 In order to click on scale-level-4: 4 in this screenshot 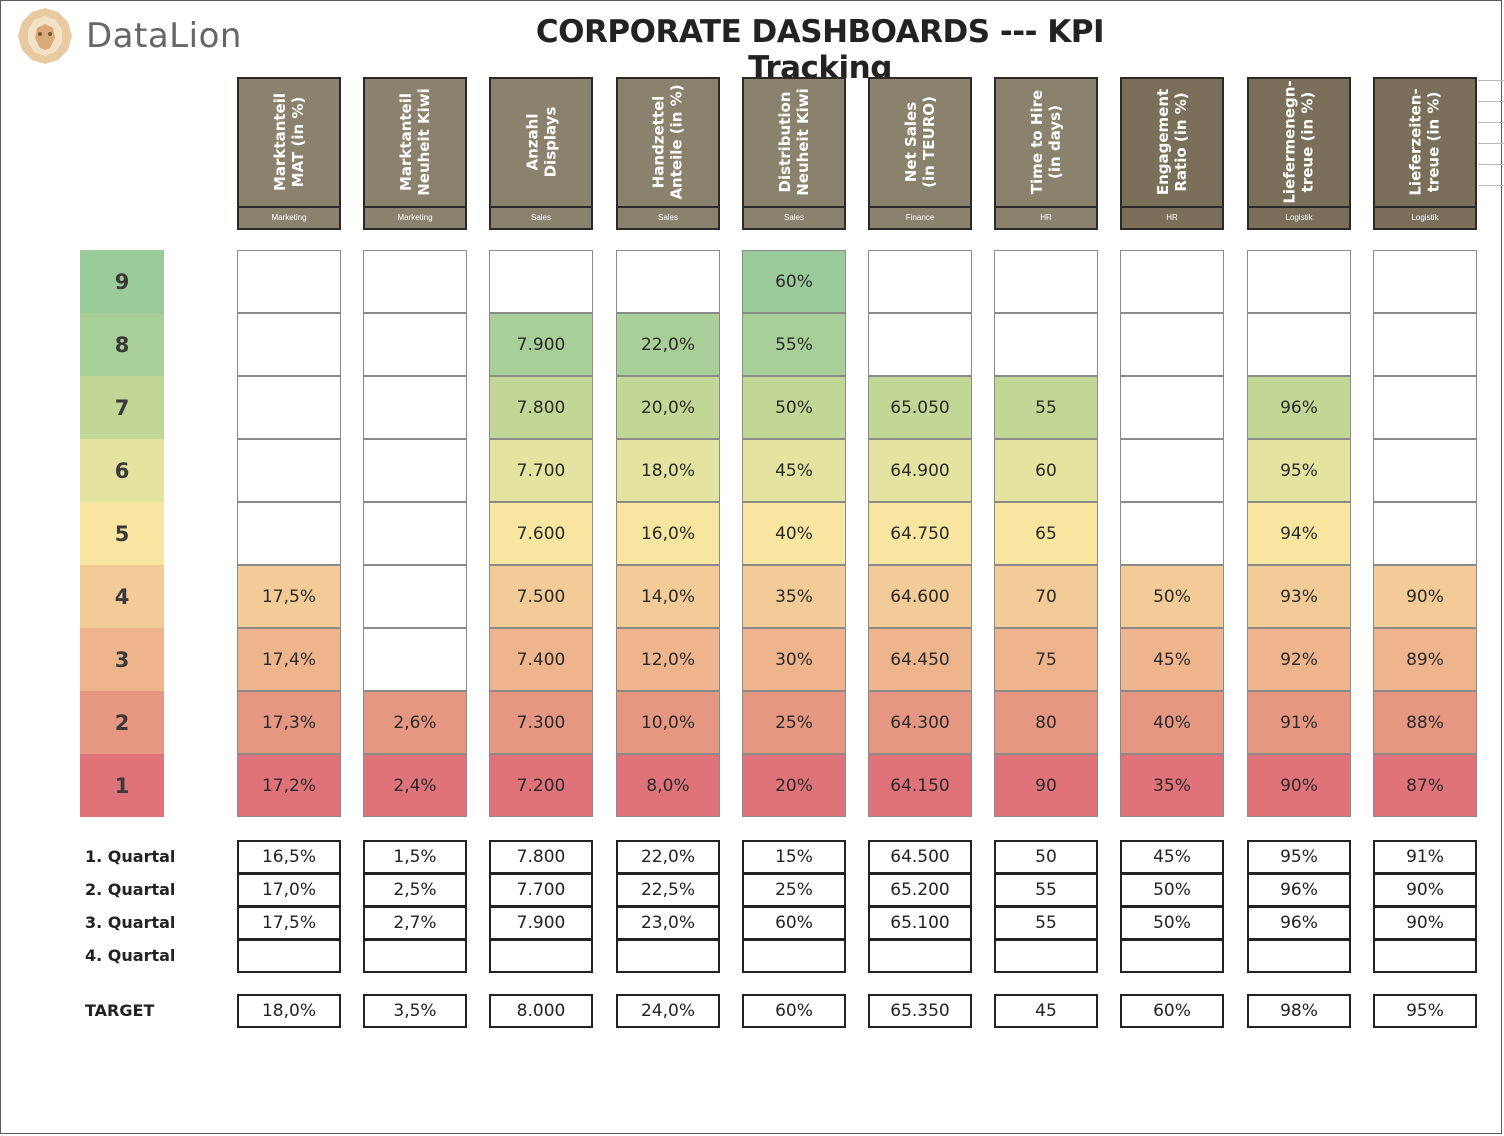, I will do `click(122, 596)`.